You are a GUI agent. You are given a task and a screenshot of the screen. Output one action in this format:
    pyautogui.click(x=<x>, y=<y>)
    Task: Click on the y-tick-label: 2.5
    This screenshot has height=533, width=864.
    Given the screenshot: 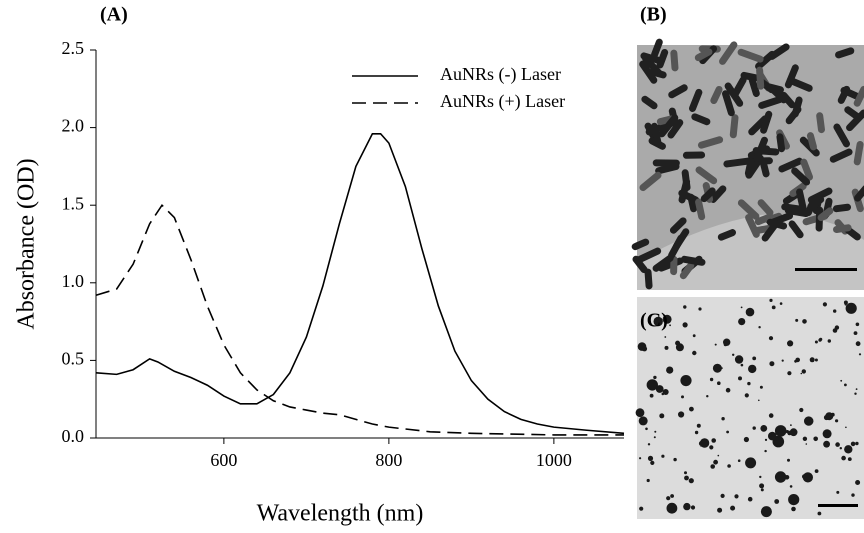 What is the action you would take?
    pyautogui.click(x=73, y=48)
    